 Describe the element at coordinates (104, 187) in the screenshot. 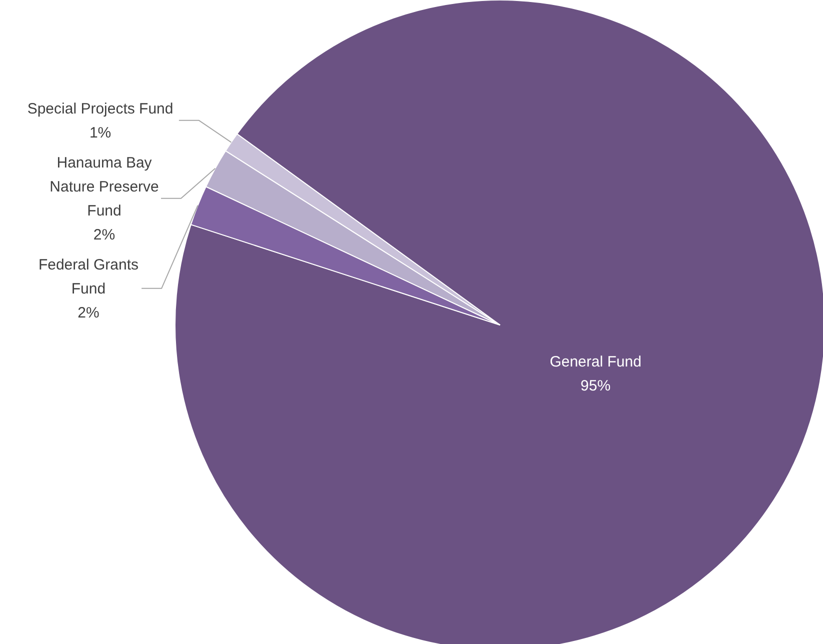

I see `slice-label: Hanauma Bay Nature Preserve Fund` at that location.